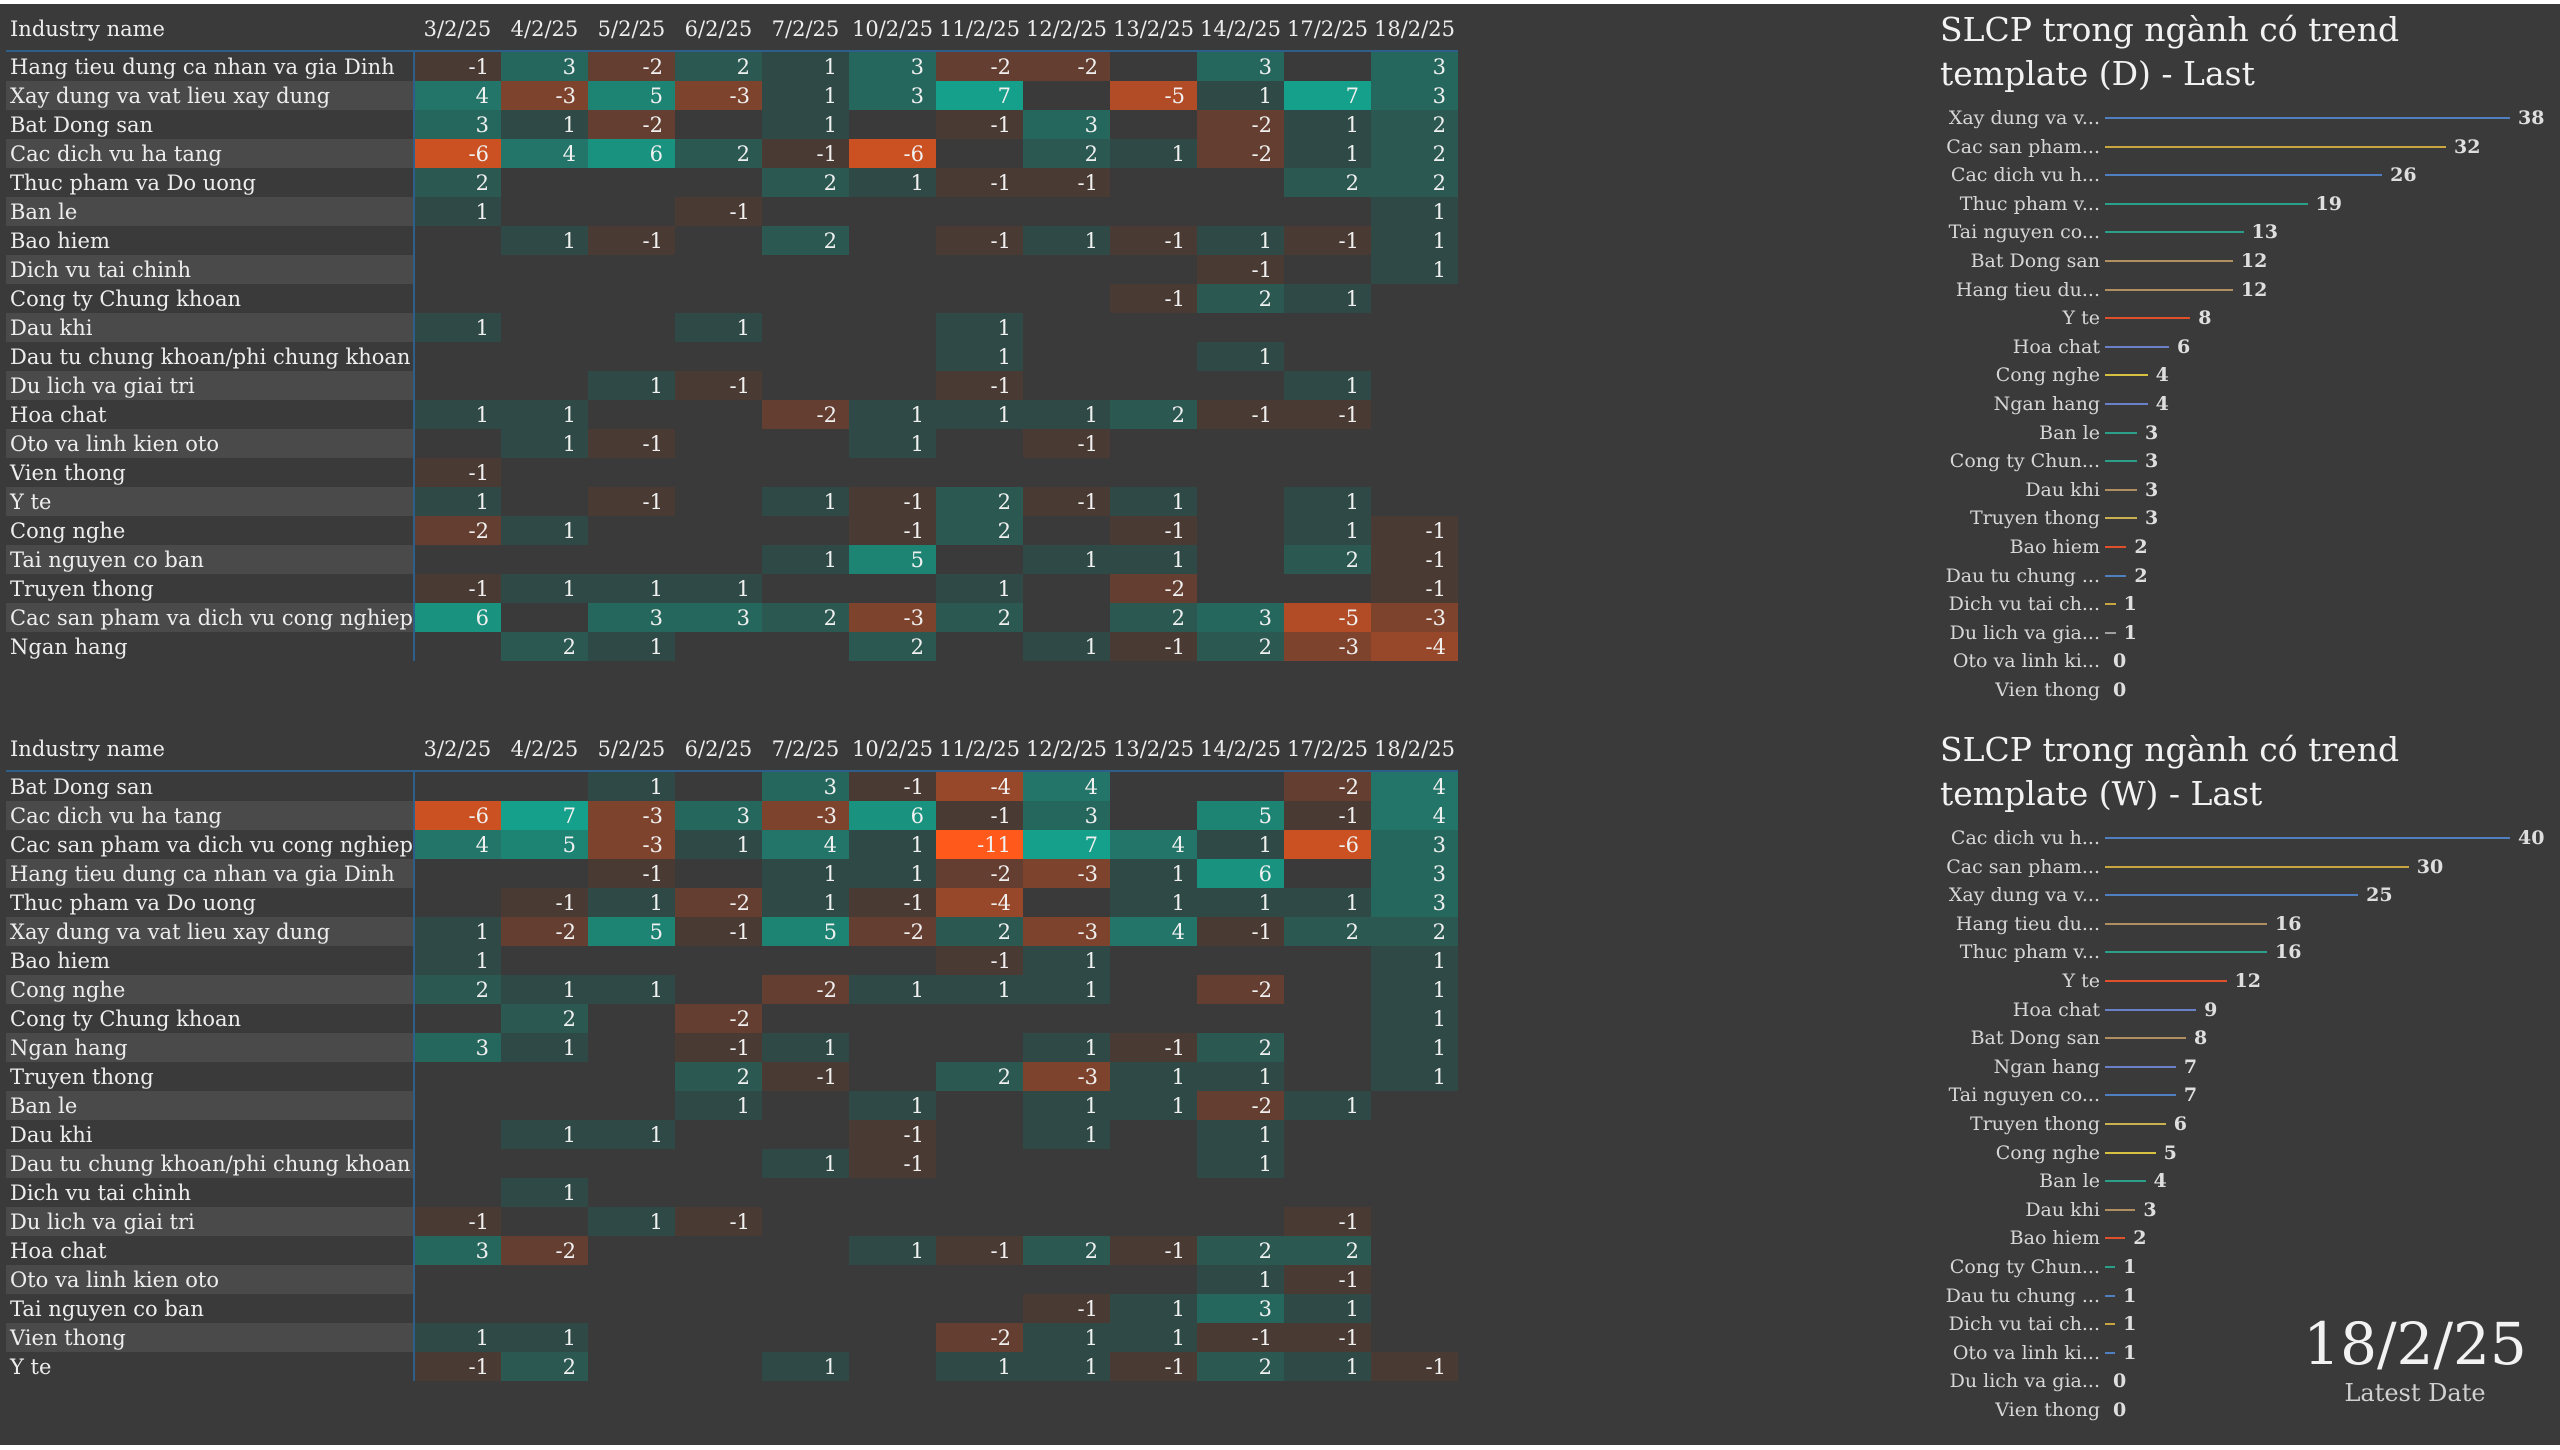  I want to click on bar-row: Ngan hang 4, so click(2240, 404).